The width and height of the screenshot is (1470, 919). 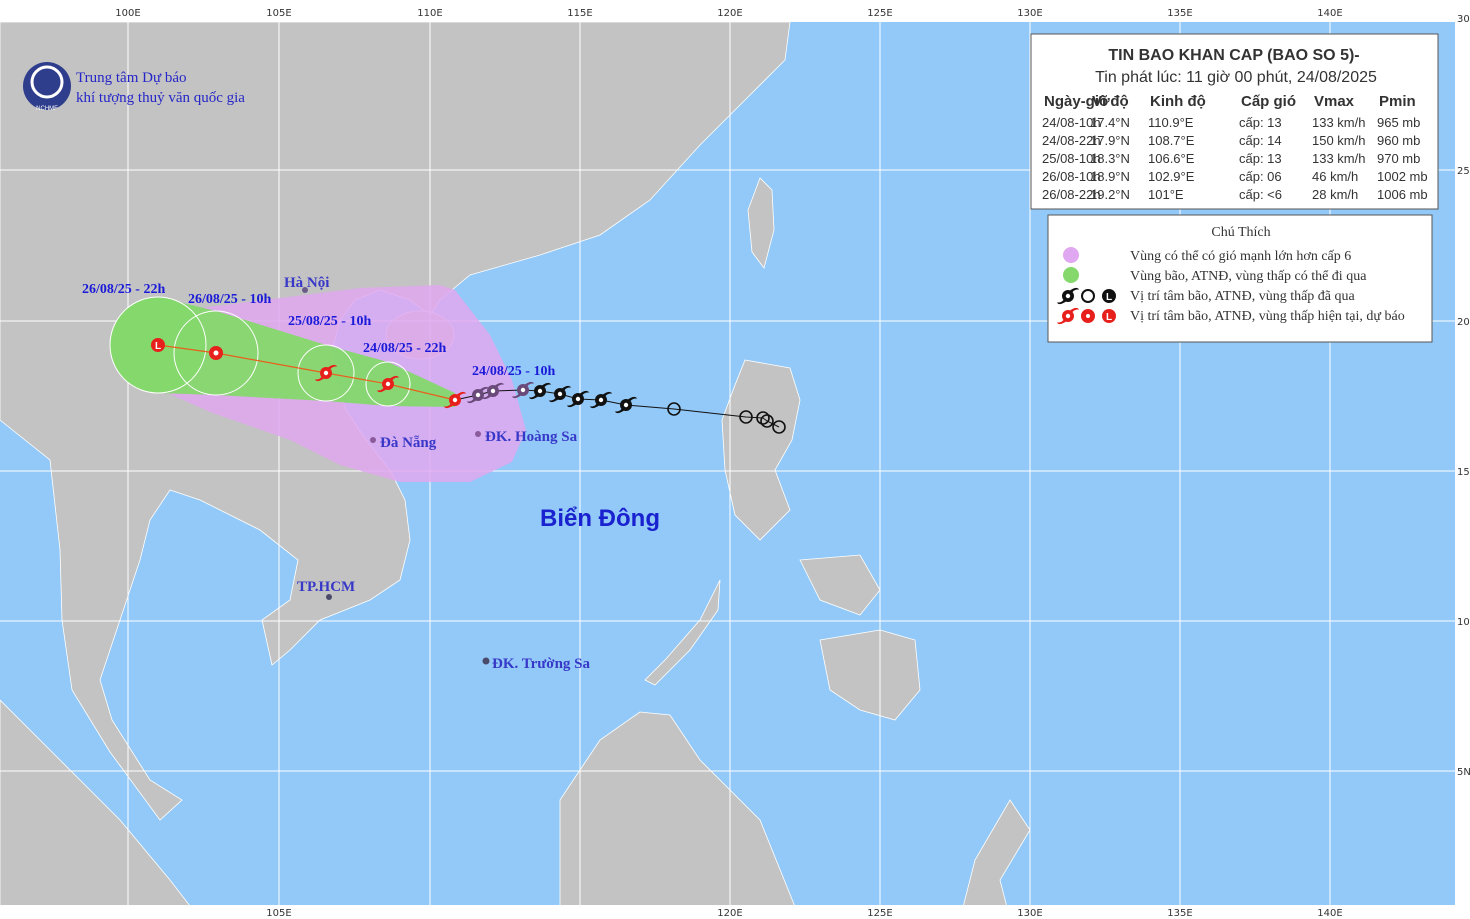 I want to click on table-cell: 26/08-10h, so click(x=1071, y=176).